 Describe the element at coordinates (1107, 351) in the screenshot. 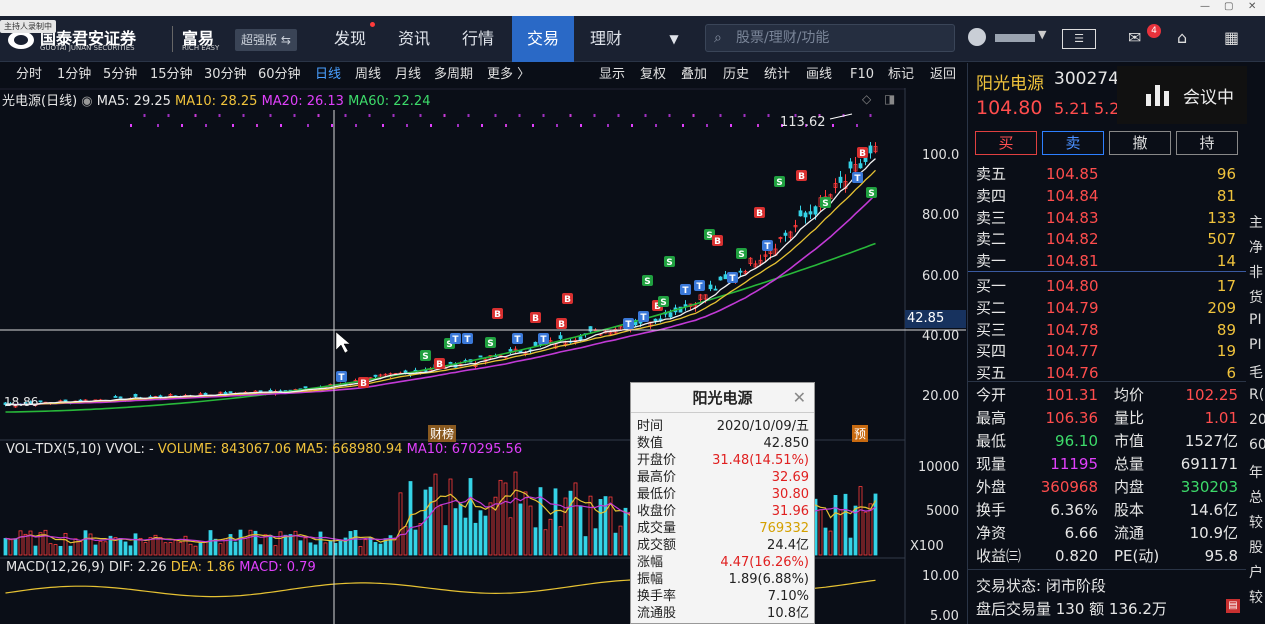

I see `bid-row: 买四 104.77 19` at that location.